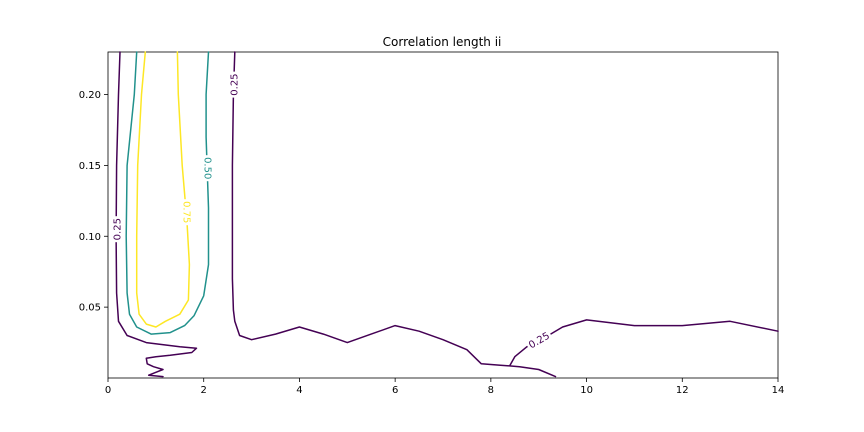 The image size is (864, 432). What do you see at coordinates (90, 237) in the screenshot?
I see `y-tick-label: 0.10` at bounding box center [90, 237].